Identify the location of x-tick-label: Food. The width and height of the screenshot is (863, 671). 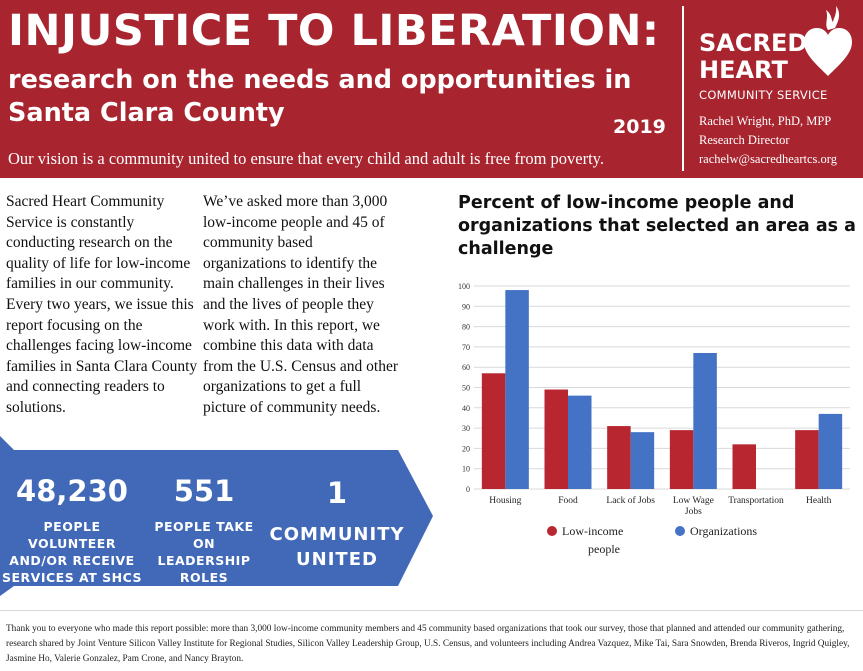
(568, 501).